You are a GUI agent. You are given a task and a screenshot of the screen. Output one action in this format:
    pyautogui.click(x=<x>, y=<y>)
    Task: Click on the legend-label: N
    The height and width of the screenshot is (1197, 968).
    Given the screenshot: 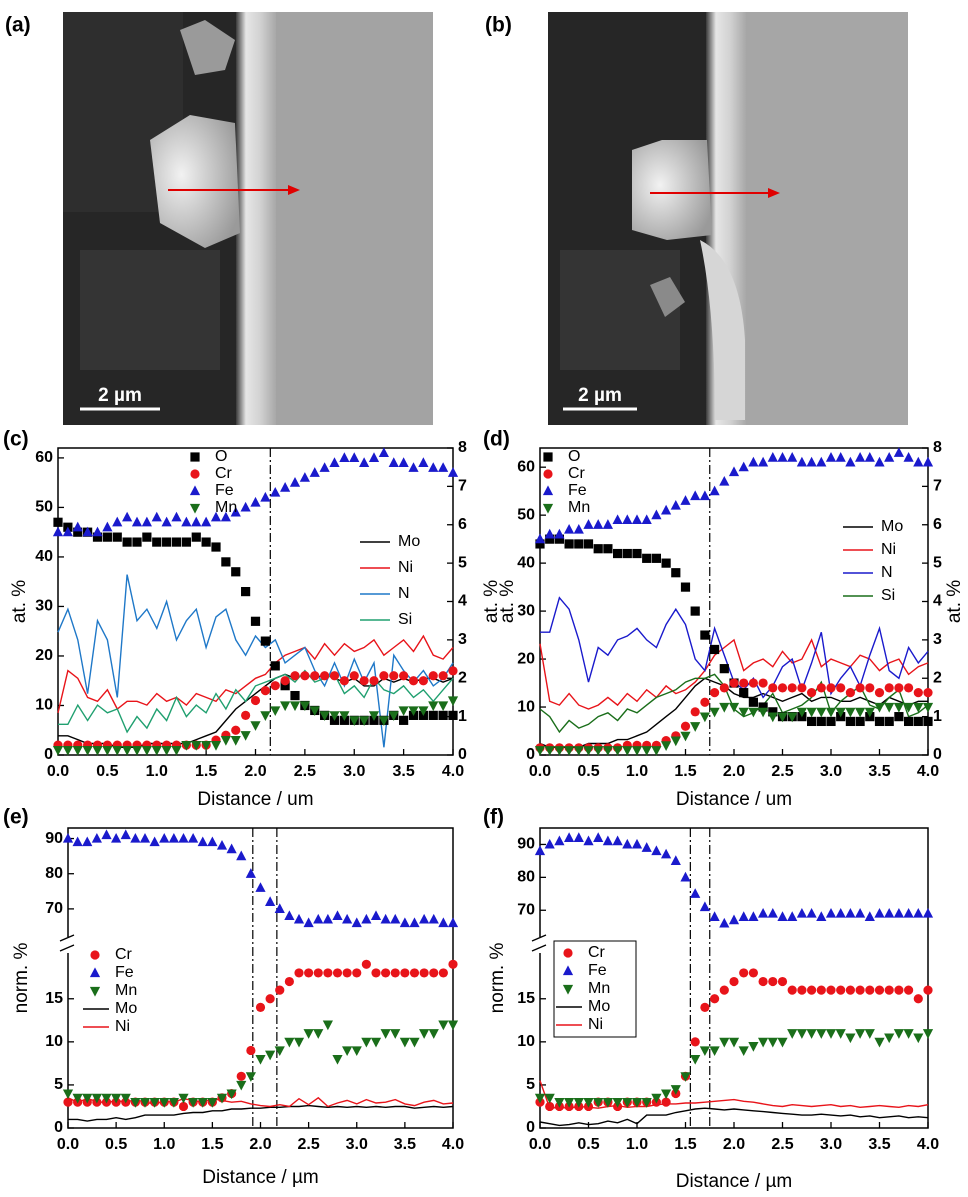 What is the action you would take?
    pyautogui.click(x=887, y=572)
    